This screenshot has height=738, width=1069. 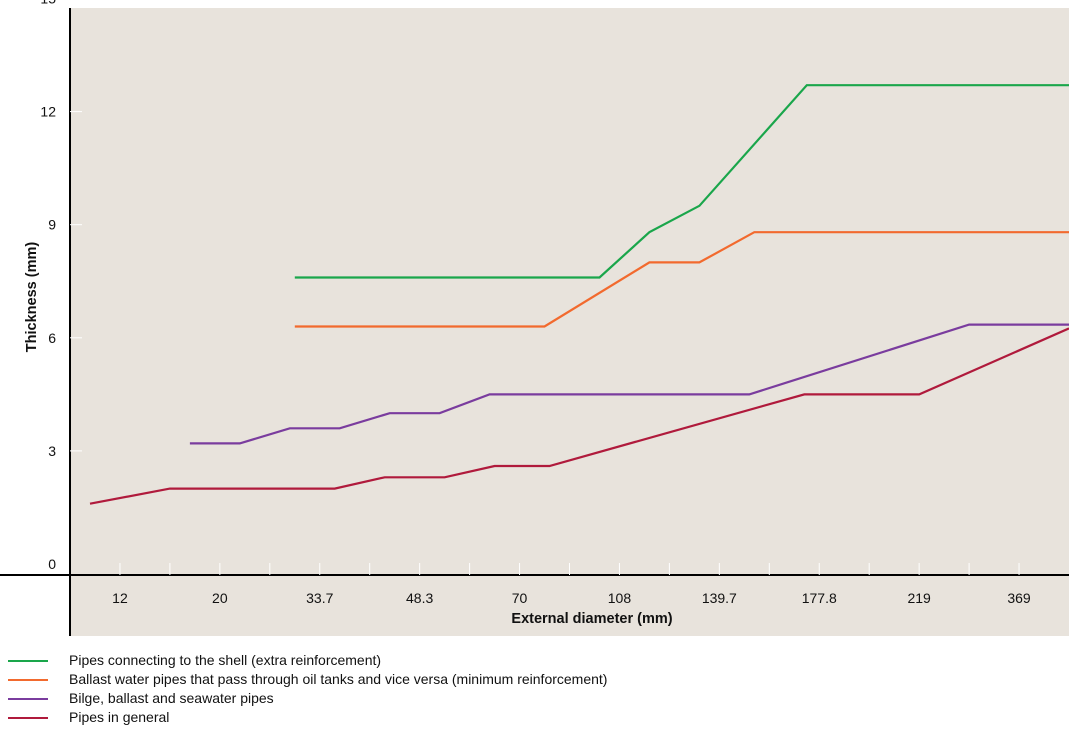 What do you see at coordinates (919, 598) in the screenshot?
I see `x-tick-label: 219` at bounding box center [919, 598].